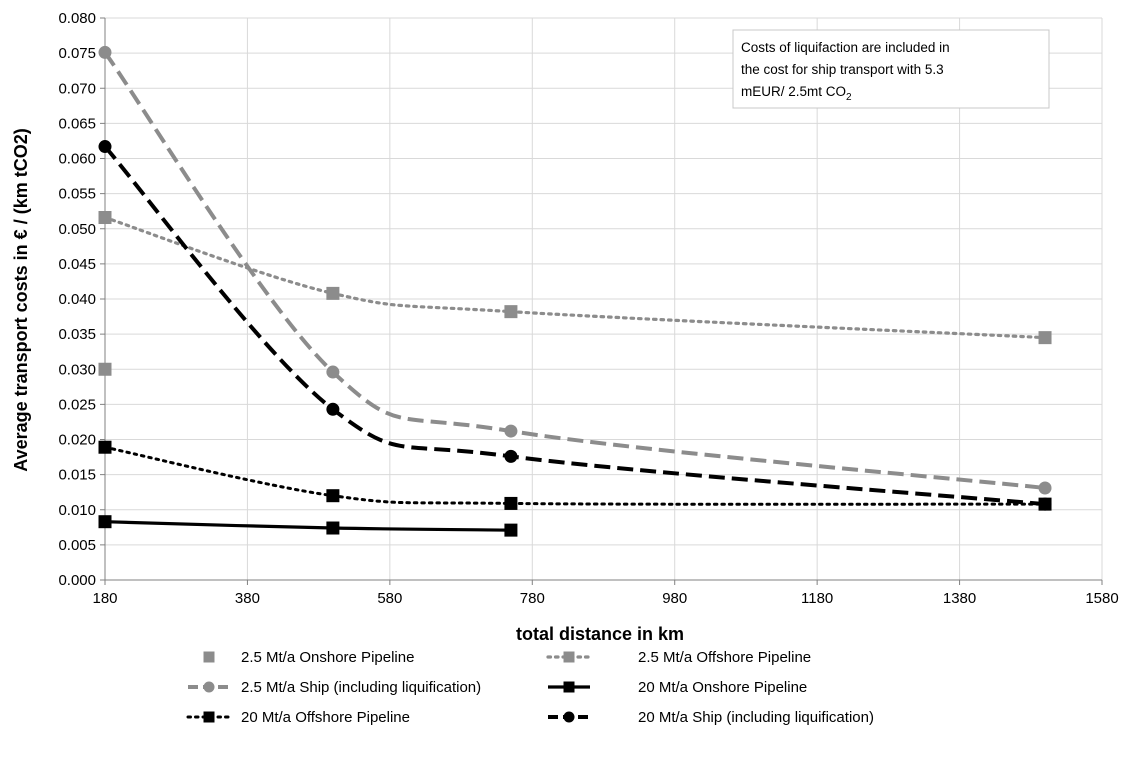 The image size is (1126, 758). Describe the element at coordinates (724, 657) in the screenshot. I see `legend-label: 2.5 Mt/a Offshore Pipeline` at that location.